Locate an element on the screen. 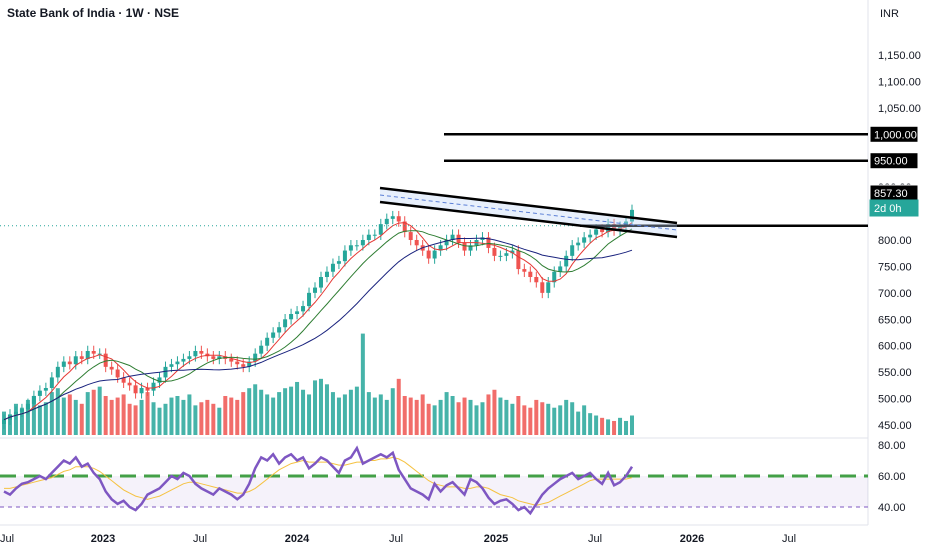  x-tick-label: 2024 is located at coordinates (297, 539).